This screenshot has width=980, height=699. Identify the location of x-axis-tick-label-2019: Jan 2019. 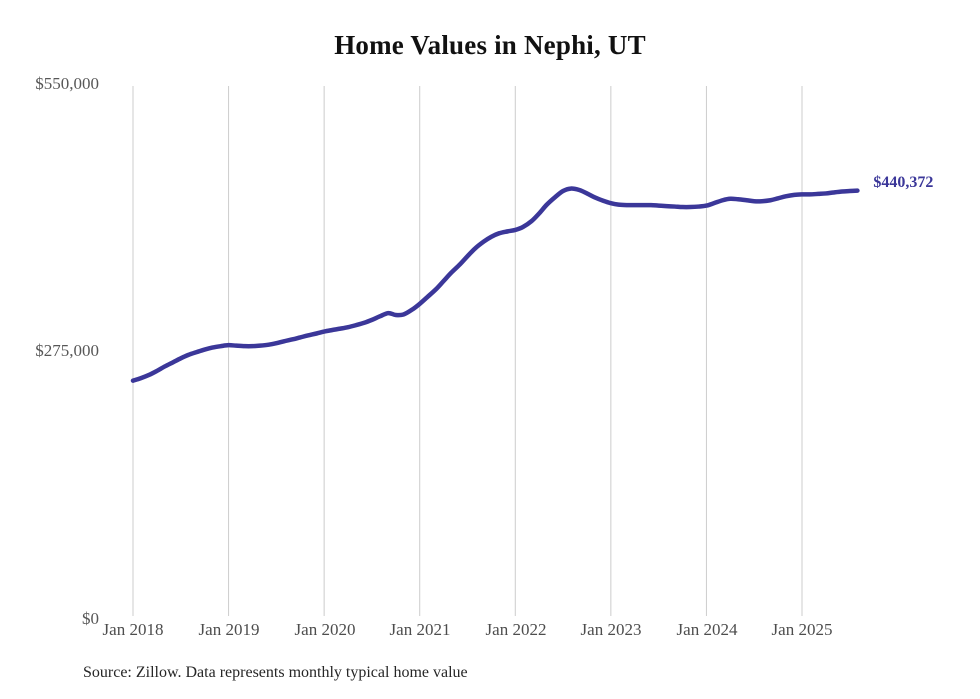
(229, 629).